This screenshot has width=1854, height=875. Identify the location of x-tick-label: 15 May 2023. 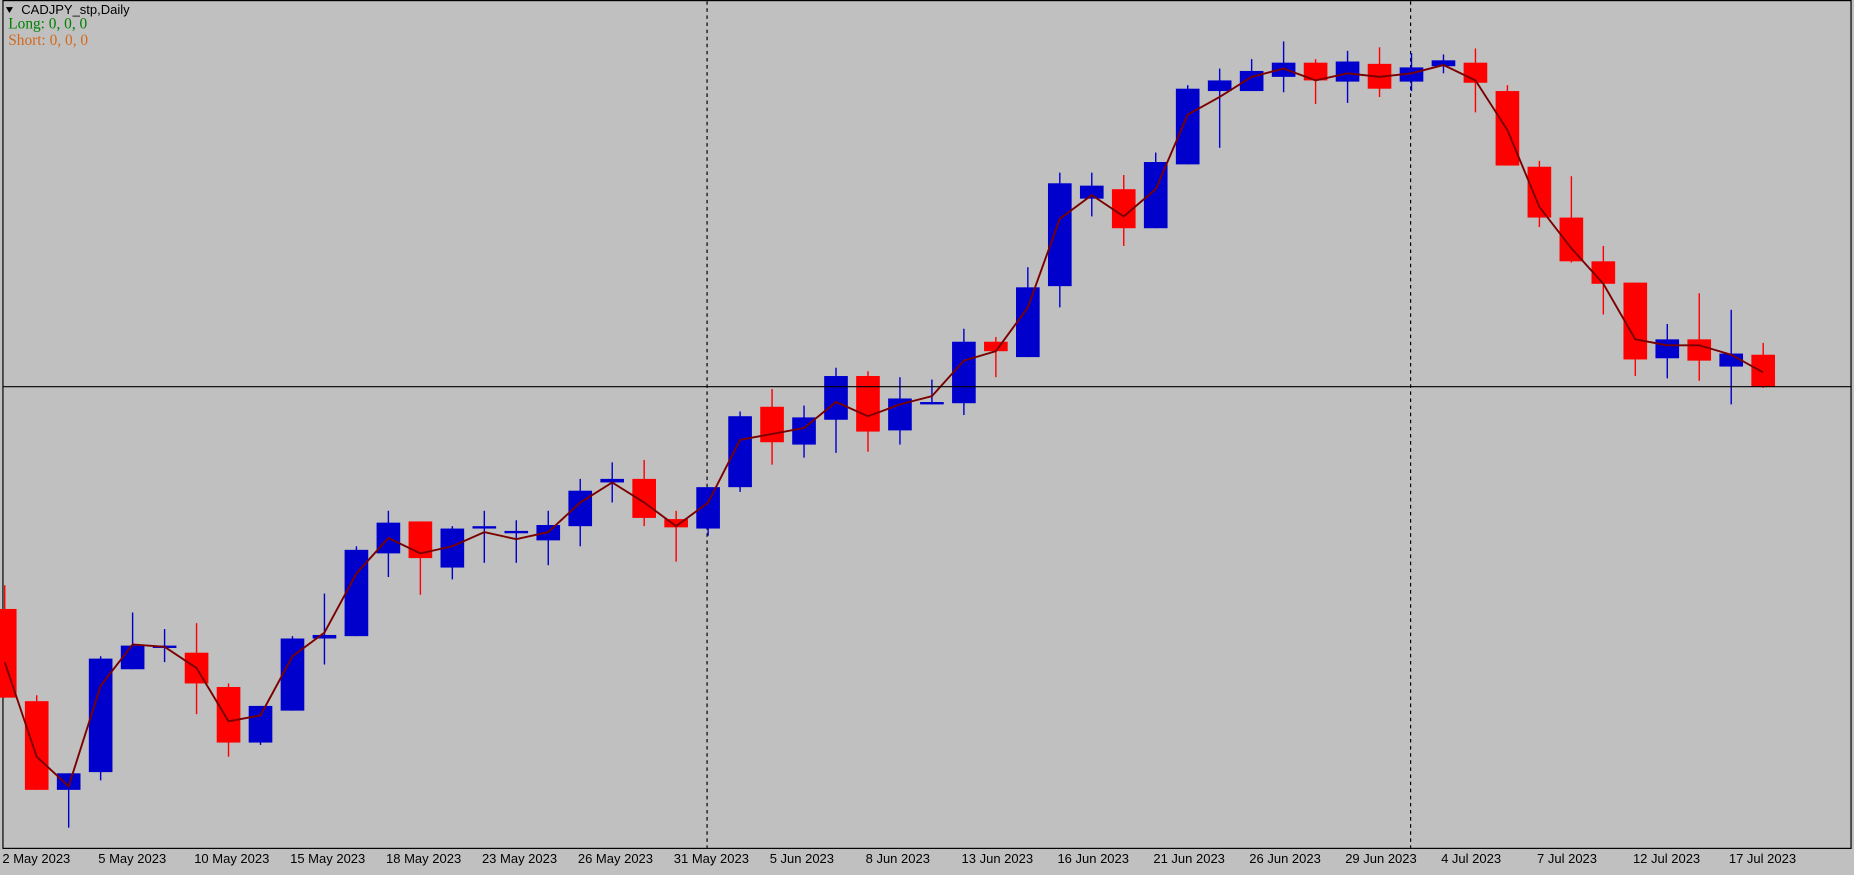
(327, 858).